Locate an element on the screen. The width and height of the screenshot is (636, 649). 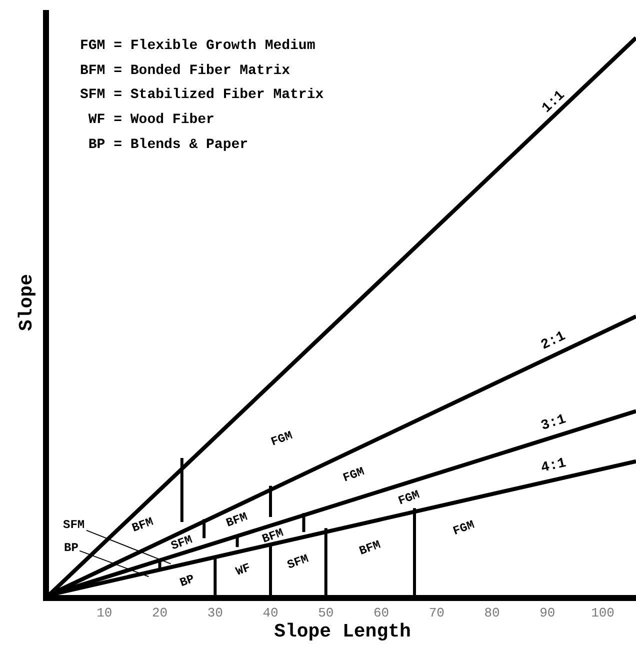
text: 1:1 is located at coordinates (553, 102).